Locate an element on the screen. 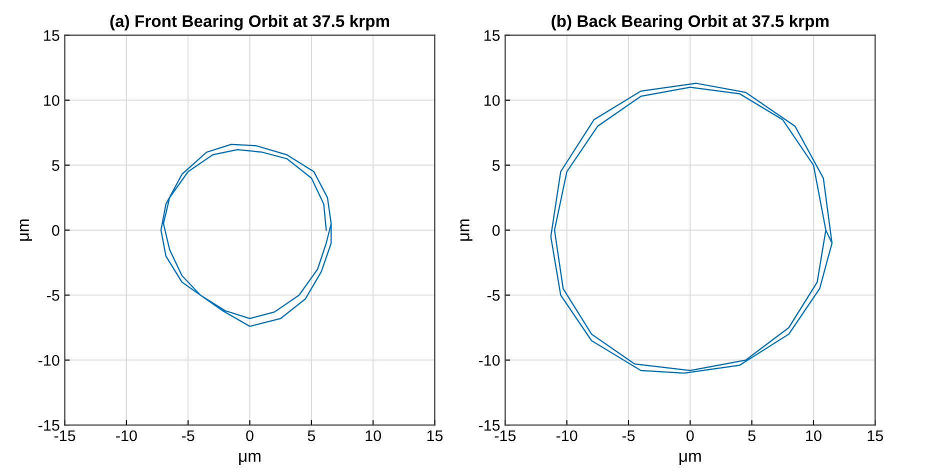 This screenshot has height=476, width=939. chart-title: (a) Front Bearing Orbit at 37.5 krpm is located at coordinates (250, 22).